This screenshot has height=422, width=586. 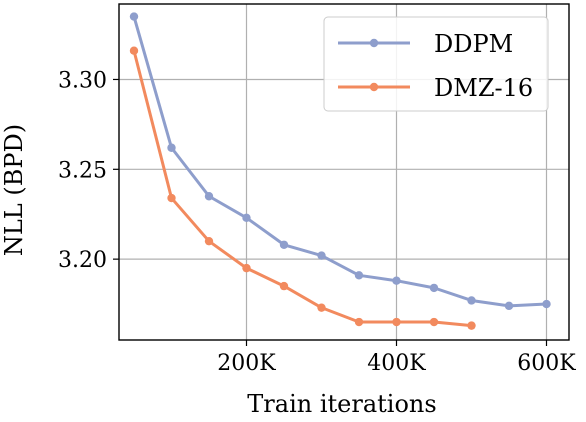 What do you see at coordinates (82, 260) in the screenshot?
I see `y-tick-label: 3.20` at bounding box center [82, 260].